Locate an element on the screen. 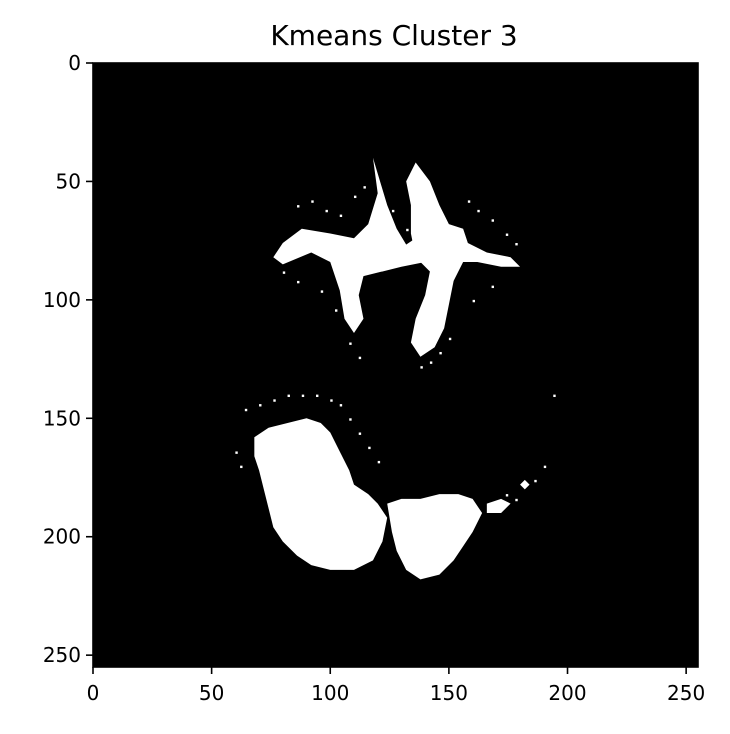  y-axis: 0 50 100 150 200 250 is located at coordinates (68, 359).